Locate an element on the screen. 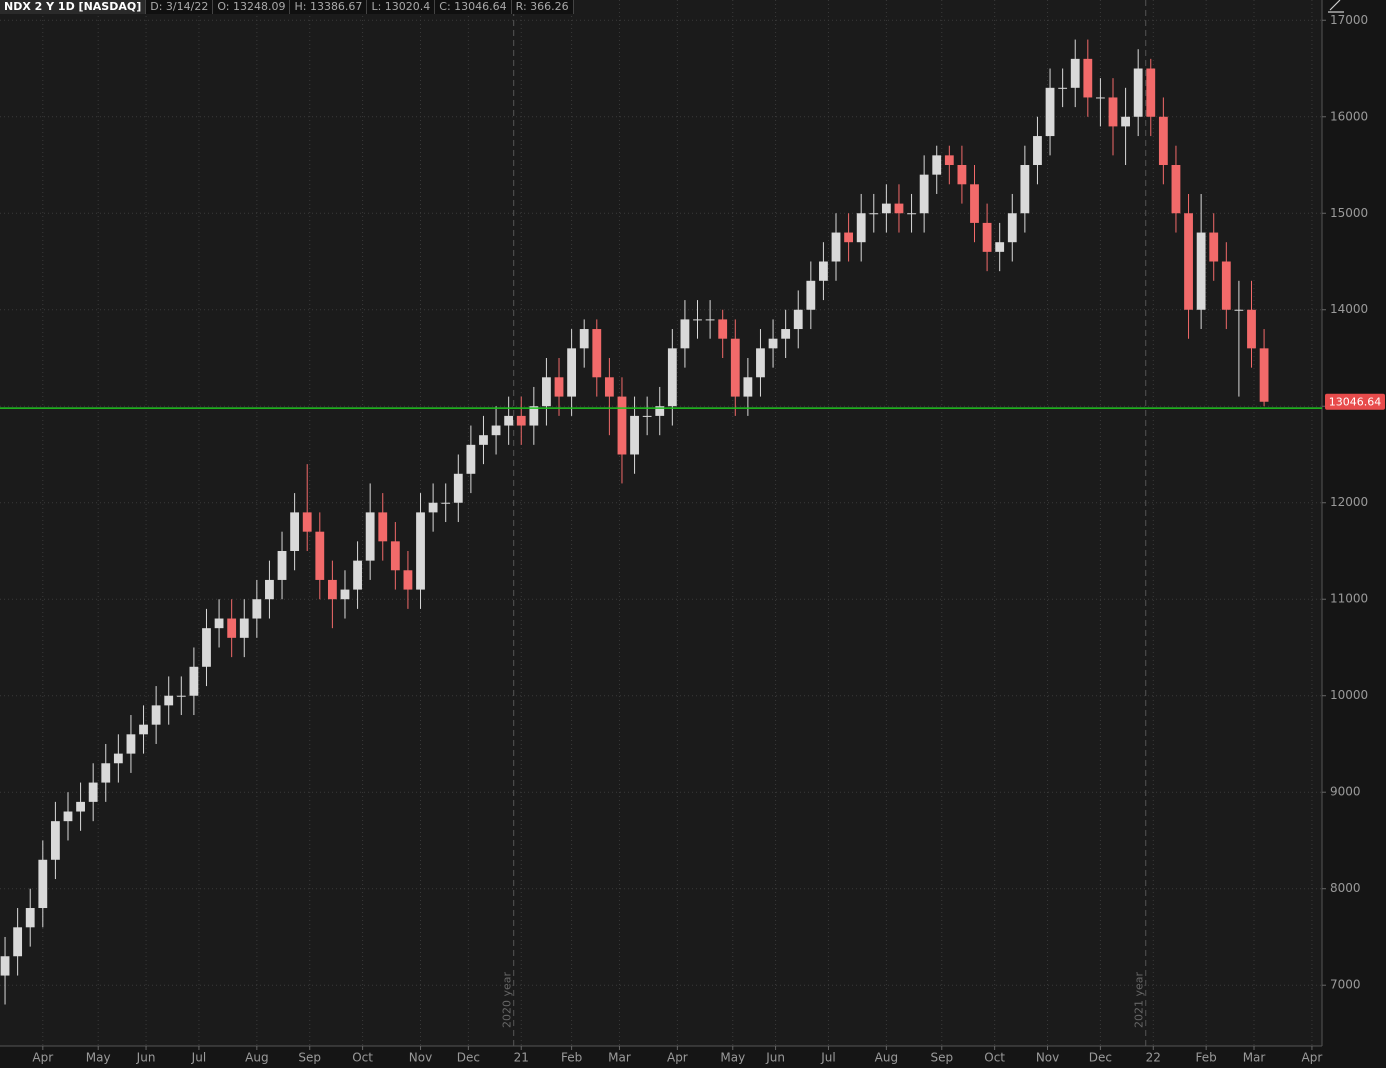  last-price-label: 13046.64 is located at coordinates (1355, 402).